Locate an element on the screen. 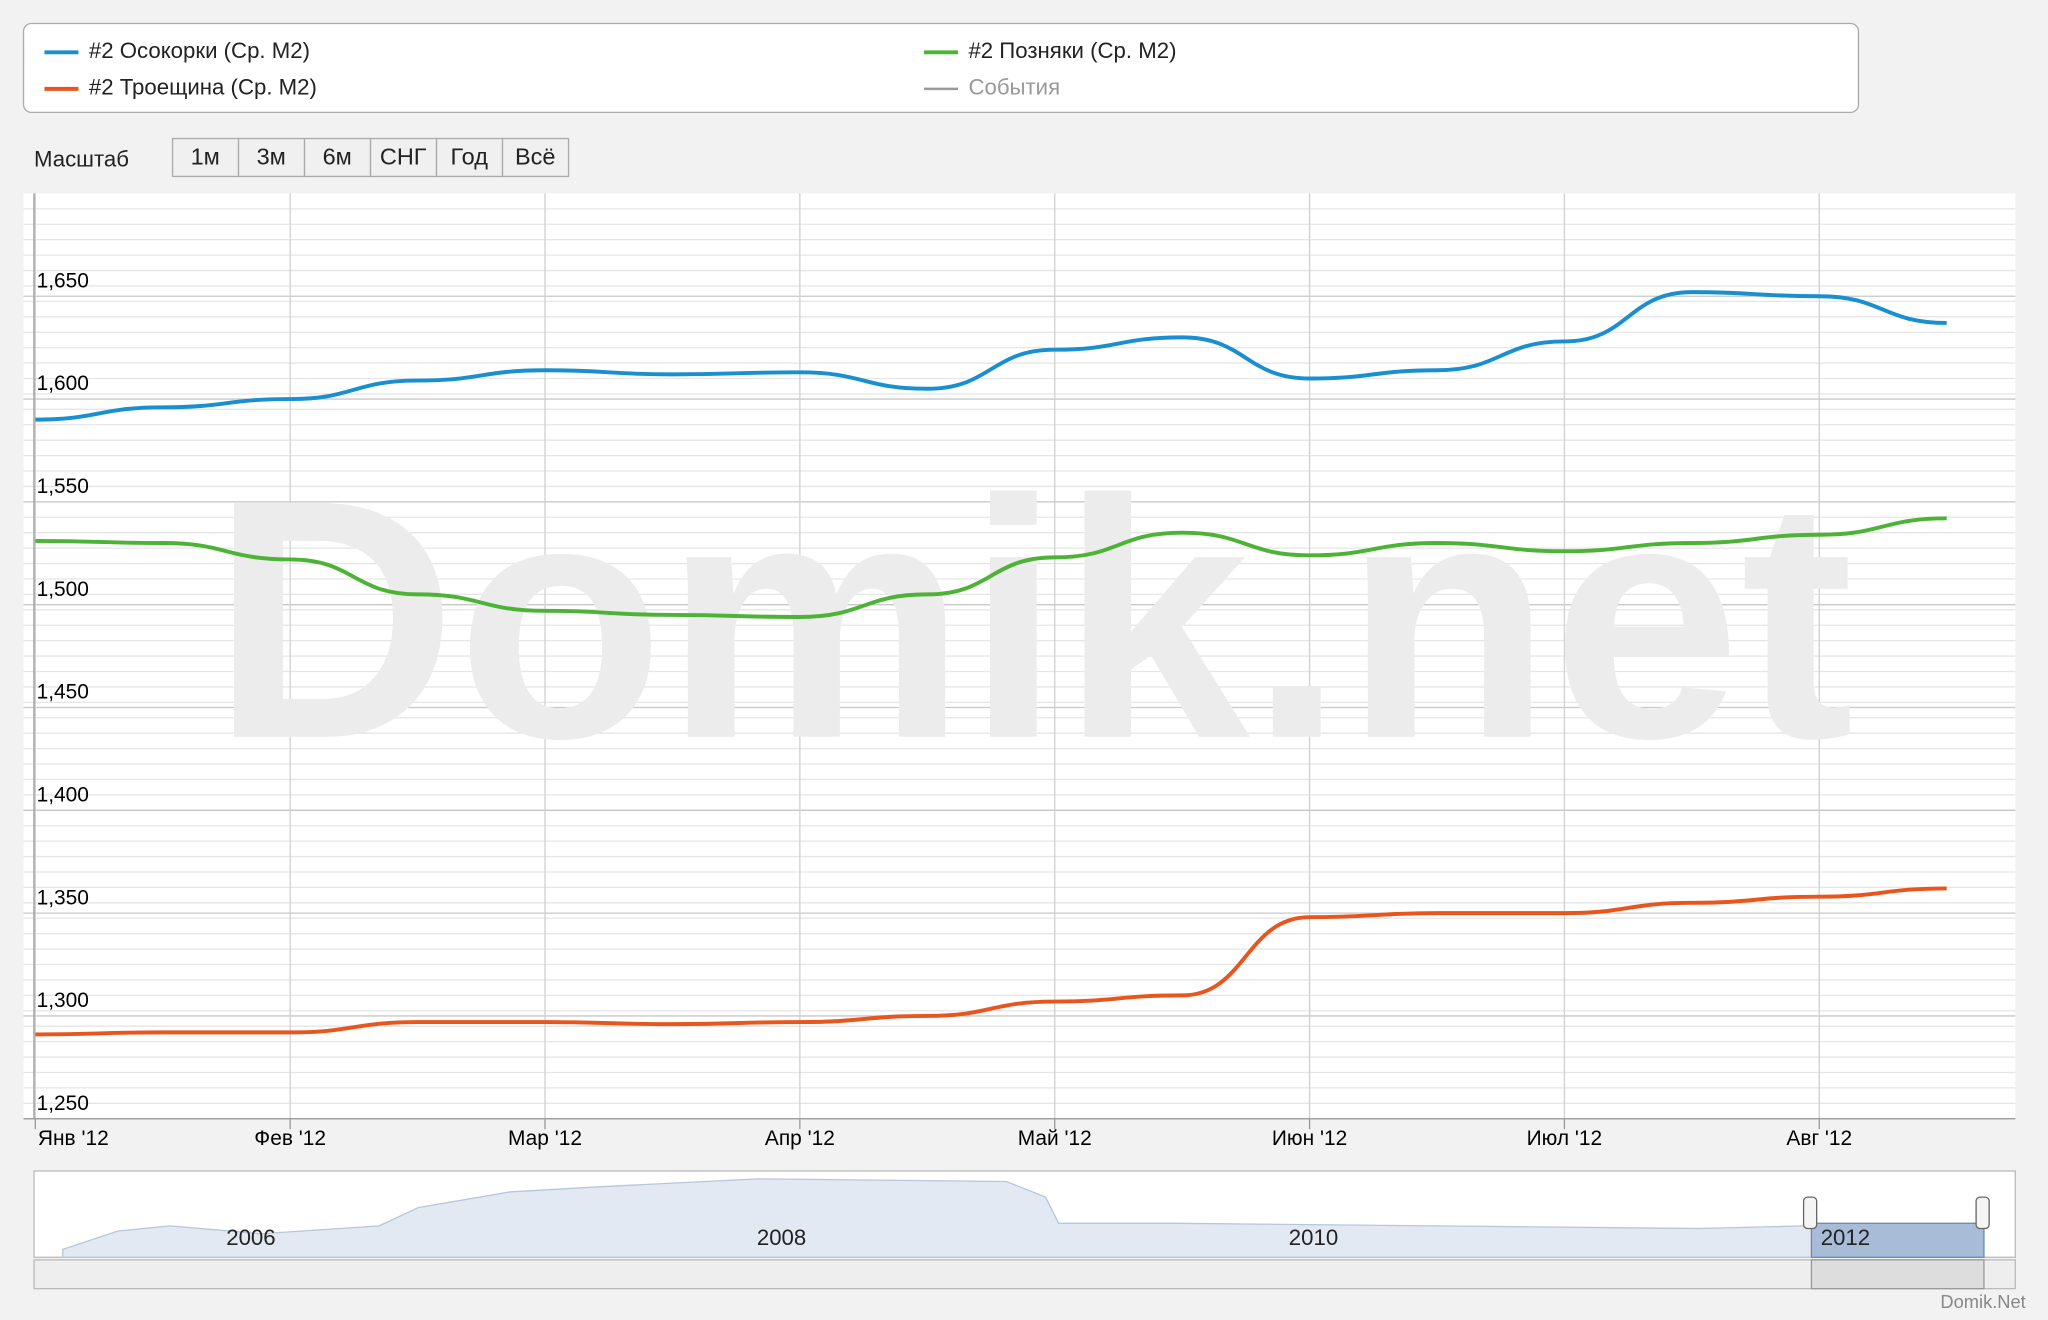 This screenshot has height=1320, width=2048. y-tick-label: 1,300 is located at coordinates (63, 1000).